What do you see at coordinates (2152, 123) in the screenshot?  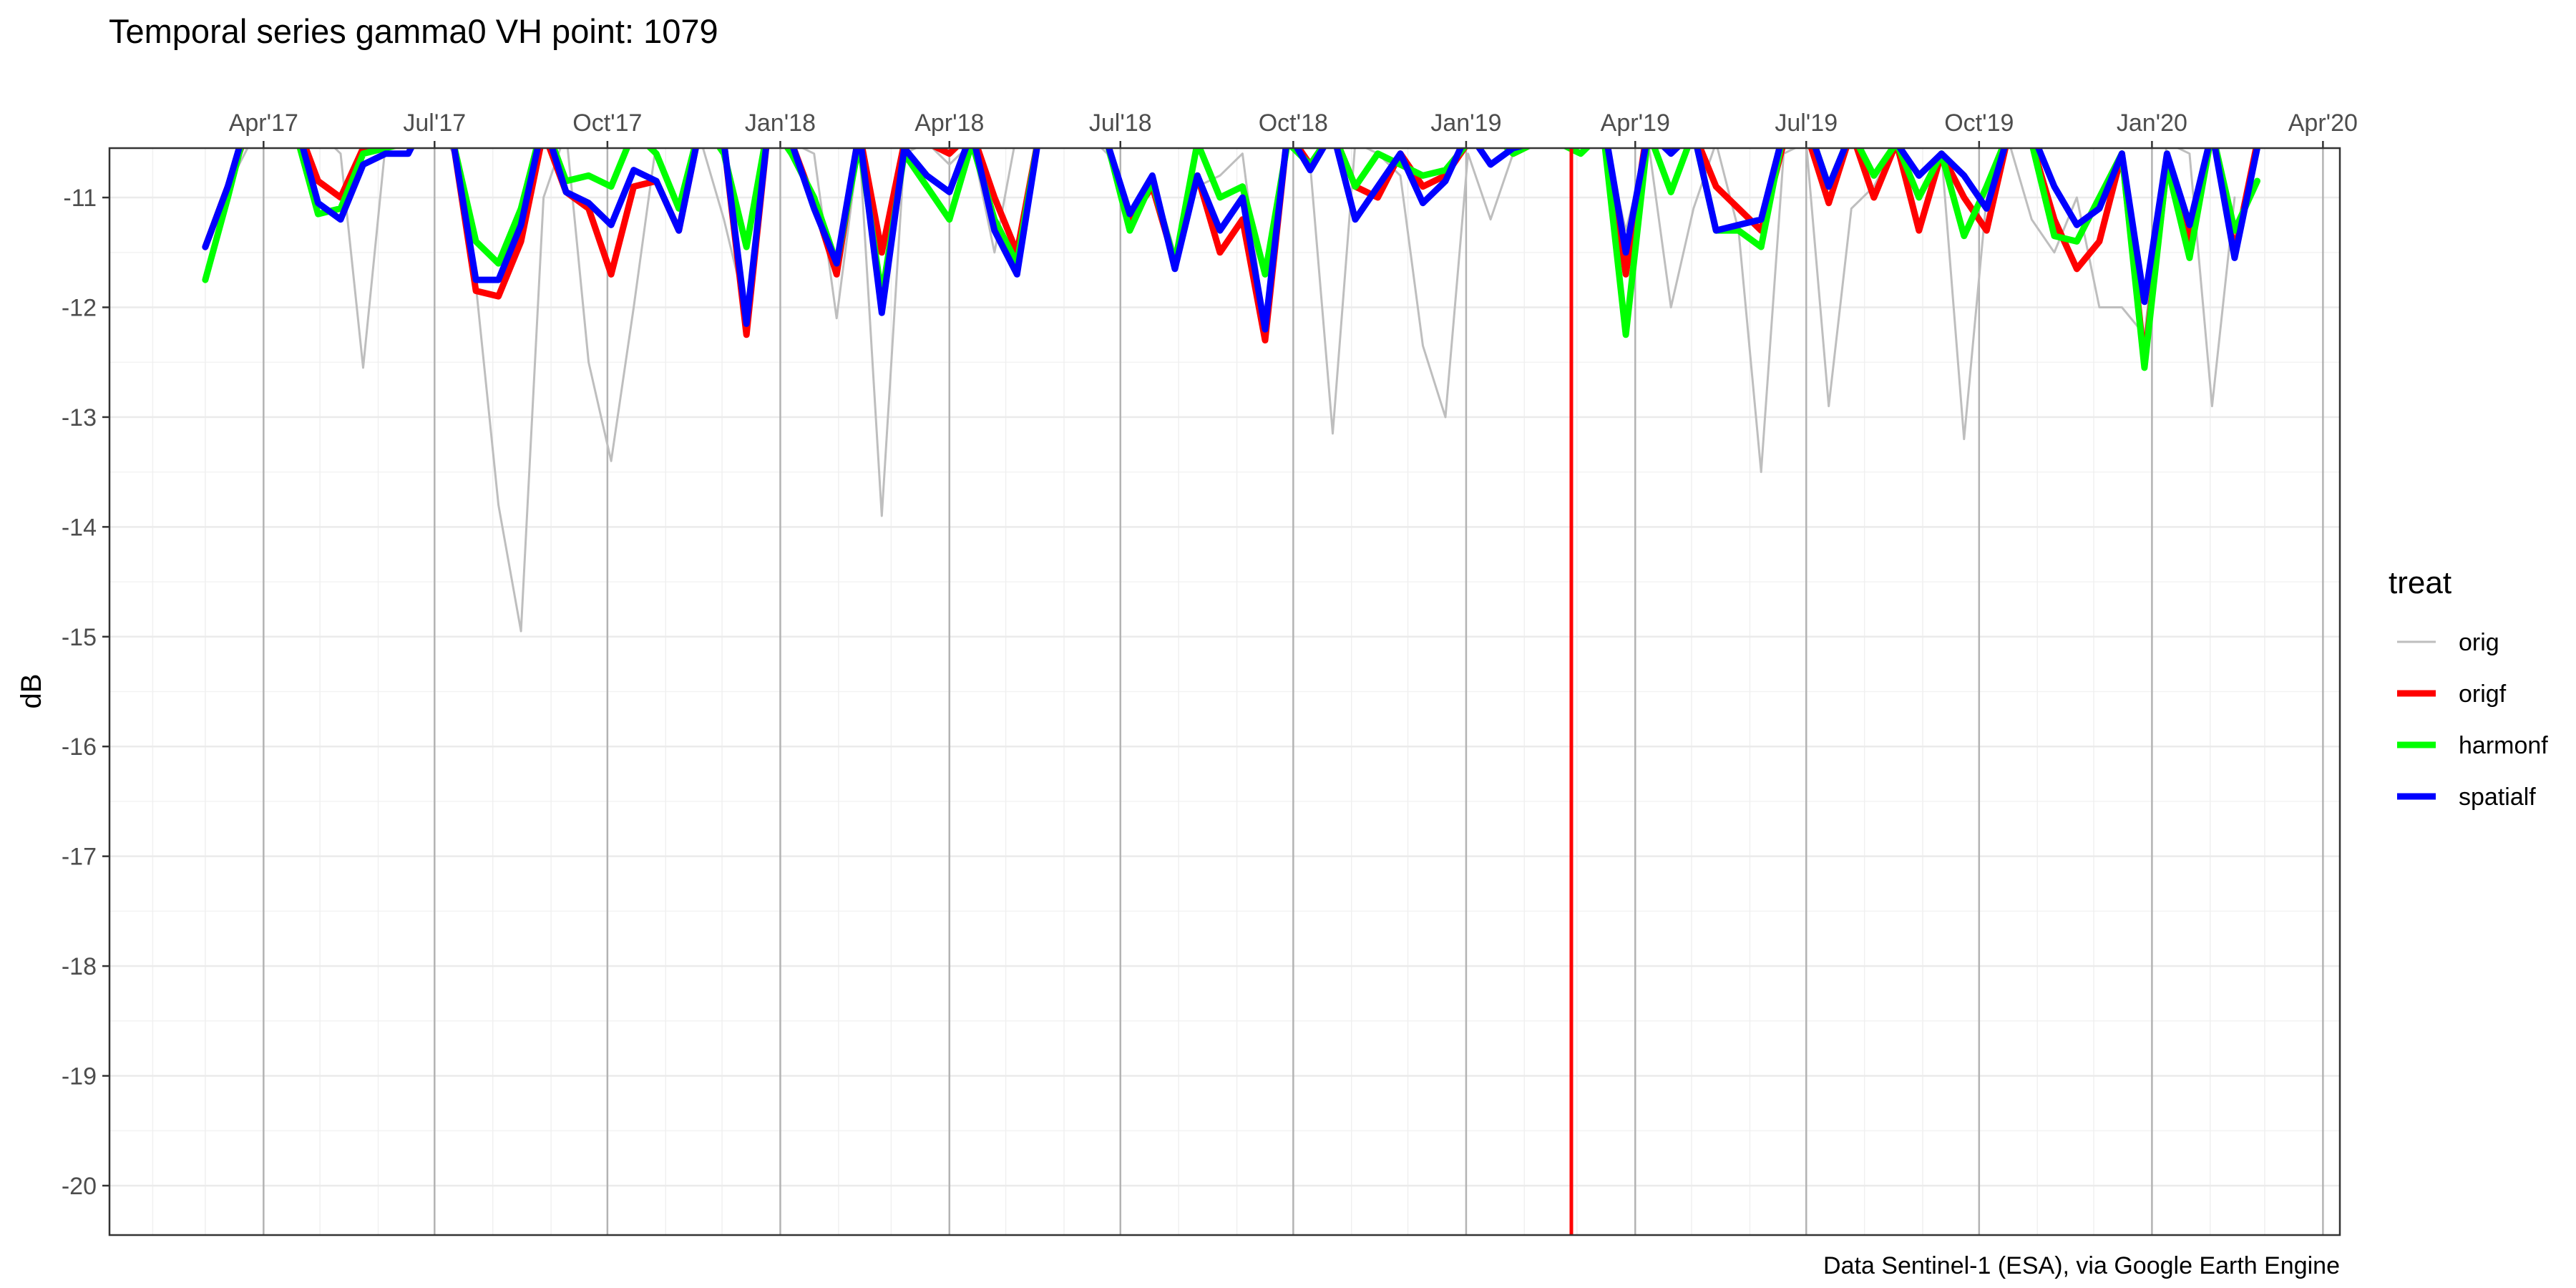 I see `x-tick-label: Jan'20` at bounding box center [2152, 123].